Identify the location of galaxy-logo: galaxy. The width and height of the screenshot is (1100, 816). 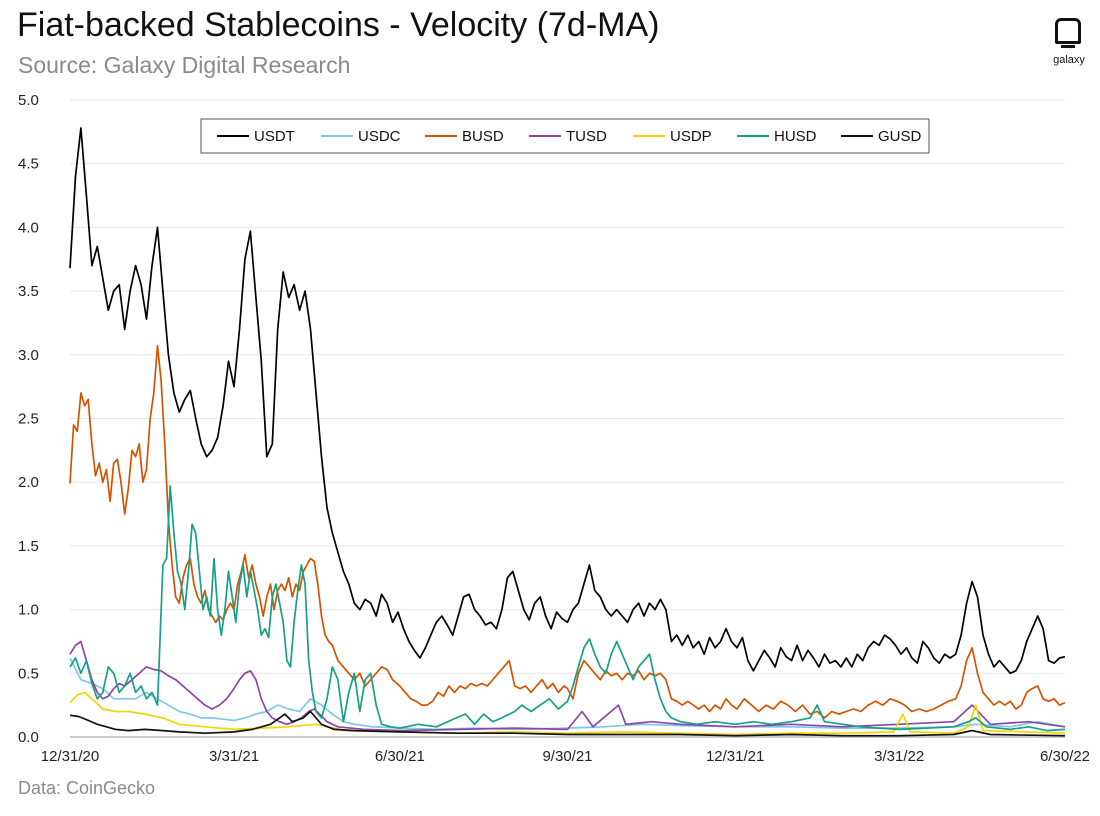
(1069, 46).